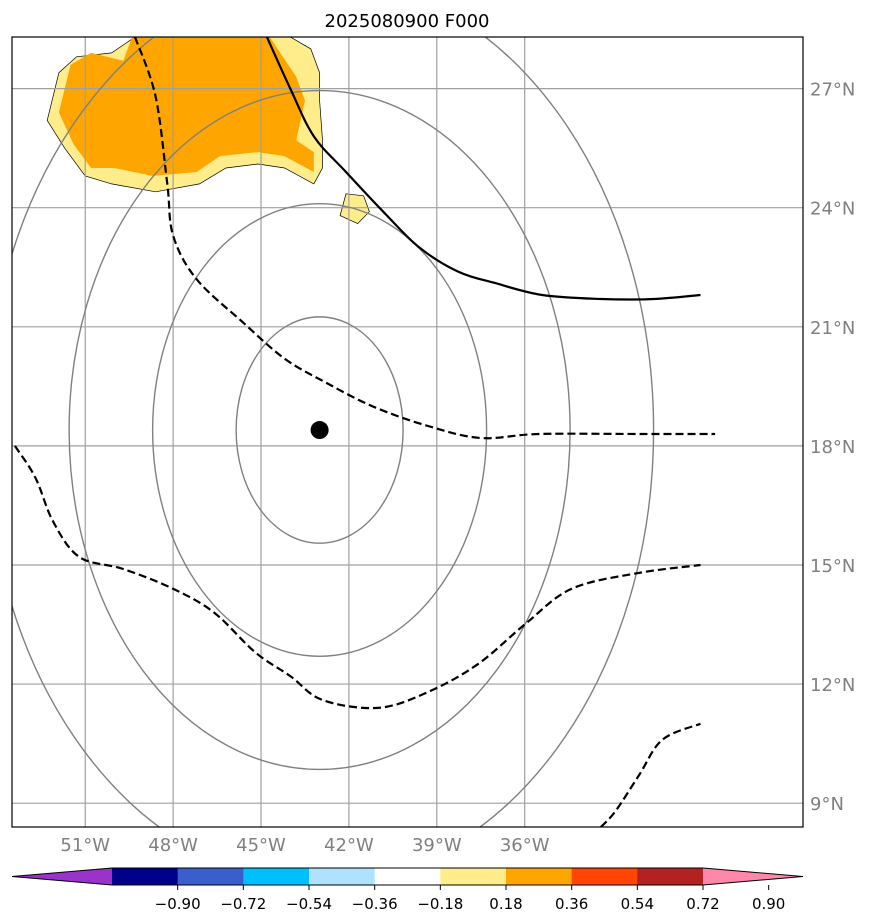  What do you see at coordinates (309, 904) in the screenshot?
I see `colorbar-tick-label: −0.54` at bounding box center [309, 904].